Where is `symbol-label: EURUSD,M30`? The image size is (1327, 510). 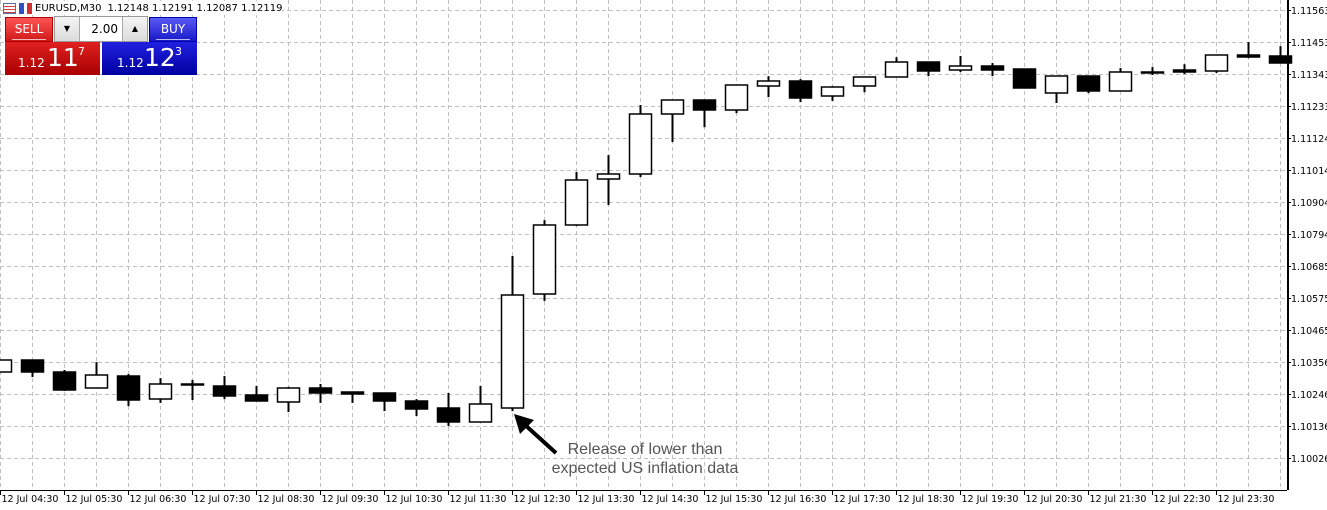 symbol-label: EURUSD,M30 is located at coordinates (68, 8).